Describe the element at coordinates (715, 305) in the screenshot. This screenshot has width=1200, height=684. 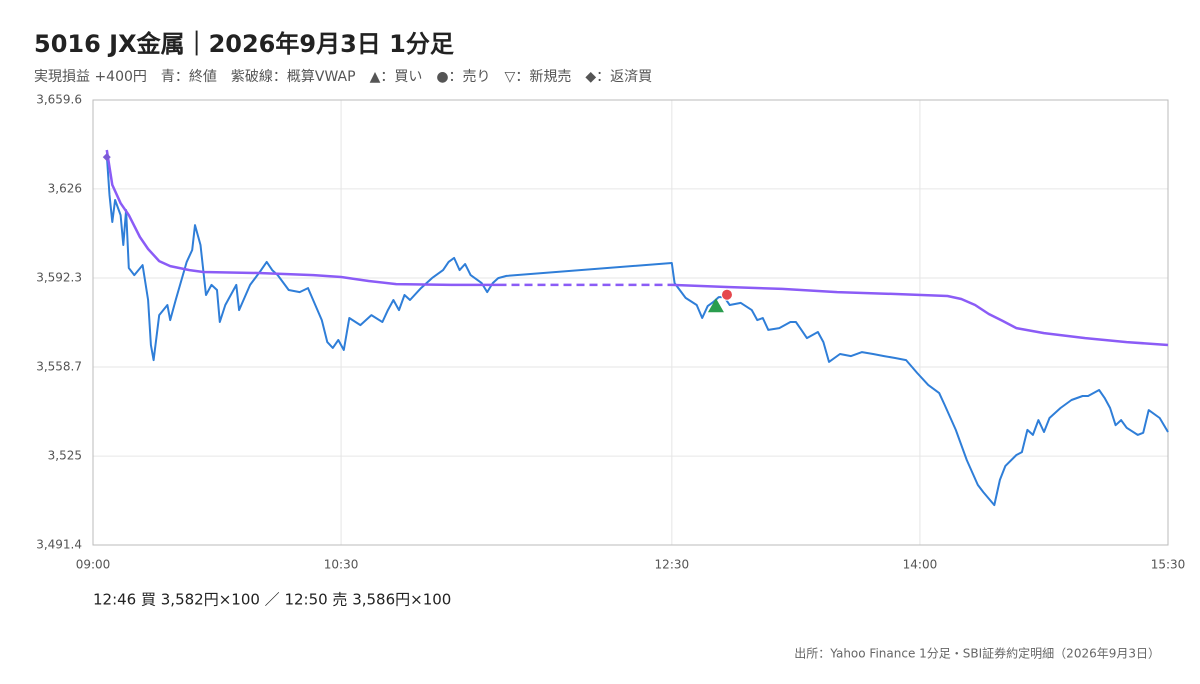
I see `buy-marker` at that location.